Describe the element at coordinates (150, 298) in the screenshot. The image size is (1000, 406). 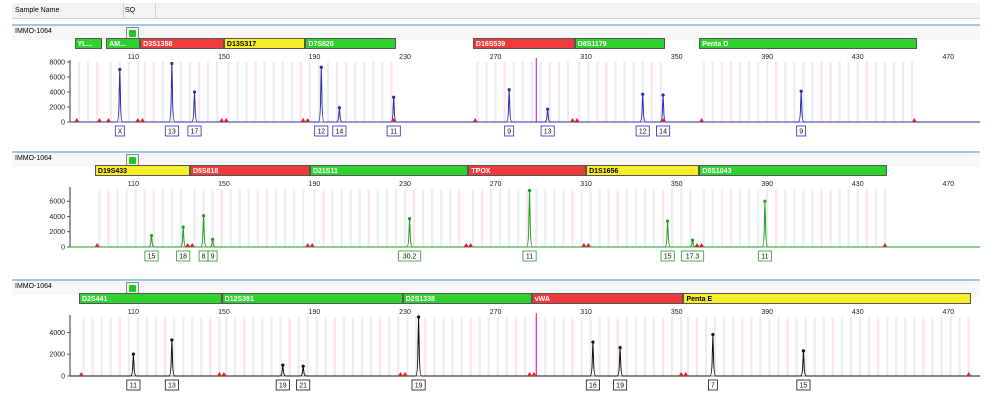
I see `marker-d2s441: D2S441` at that location.